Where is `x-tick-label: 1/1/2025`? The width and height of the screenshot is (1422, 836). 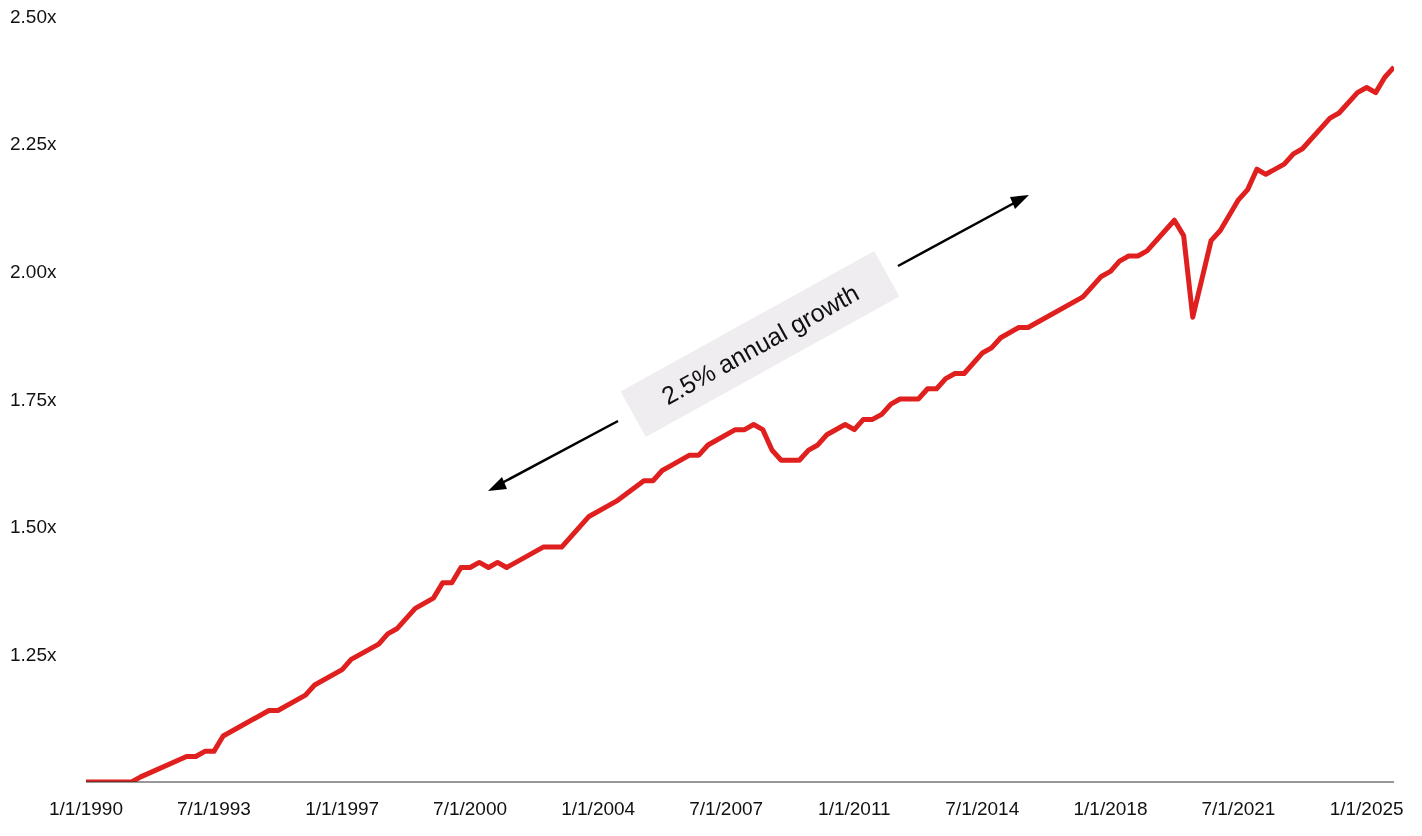 x-tick-label: 1/1/2025 is located at coordinates (1366, 809).